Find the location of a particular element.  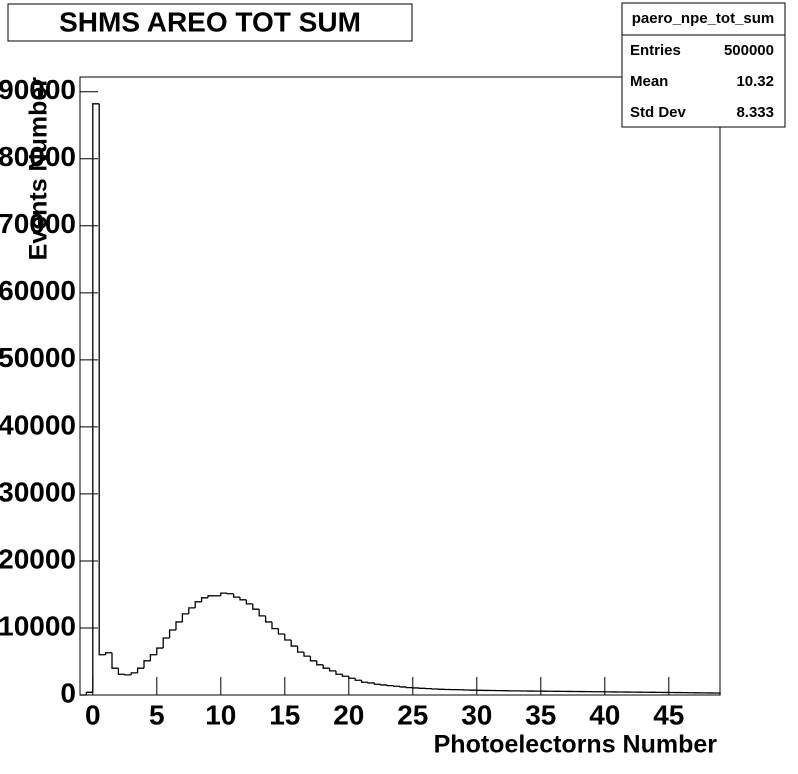

chart-title: SHMS AREO TOT SUM is located at coordinates (210, 21).